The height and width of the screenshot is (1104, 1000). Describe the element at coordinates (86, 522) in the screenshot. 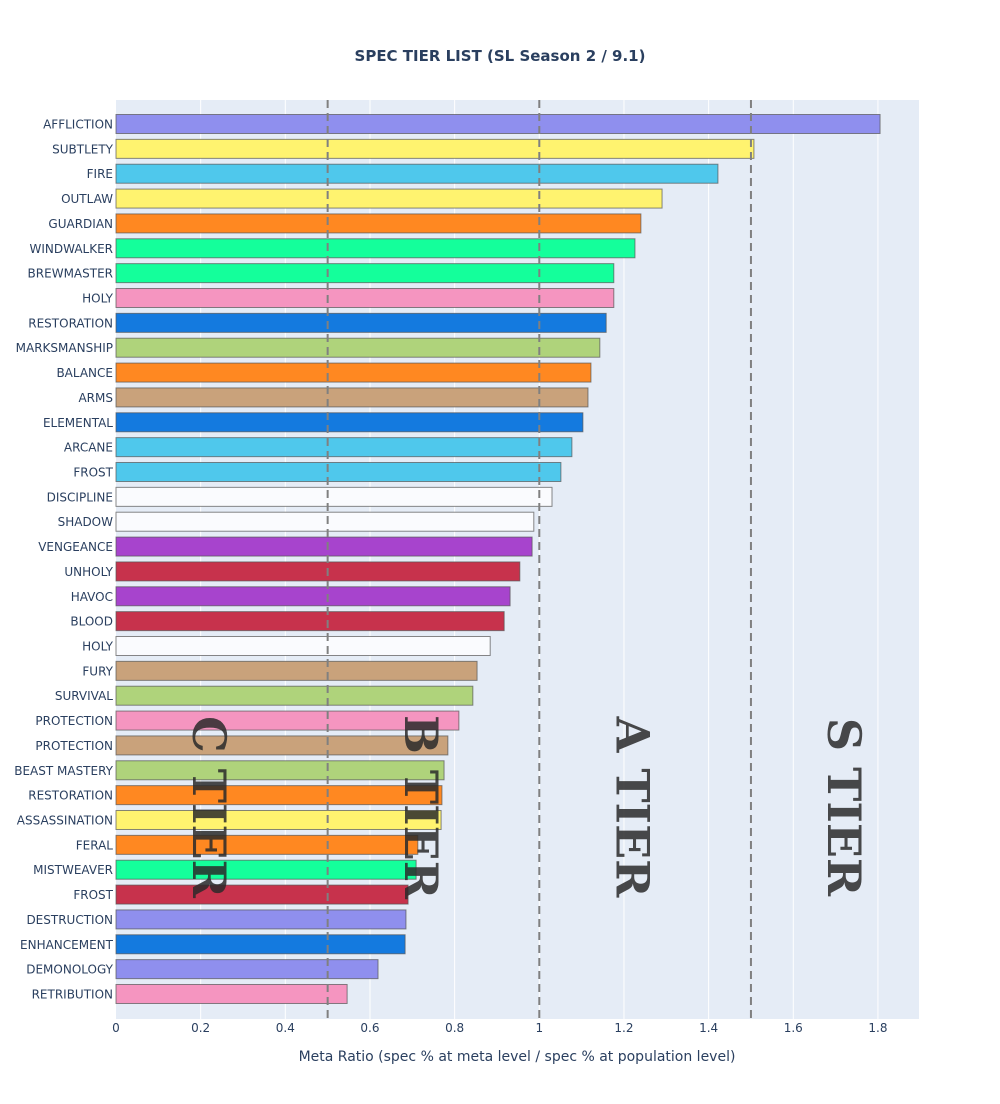

I see `y-tick-label: SHADOW` at that location.